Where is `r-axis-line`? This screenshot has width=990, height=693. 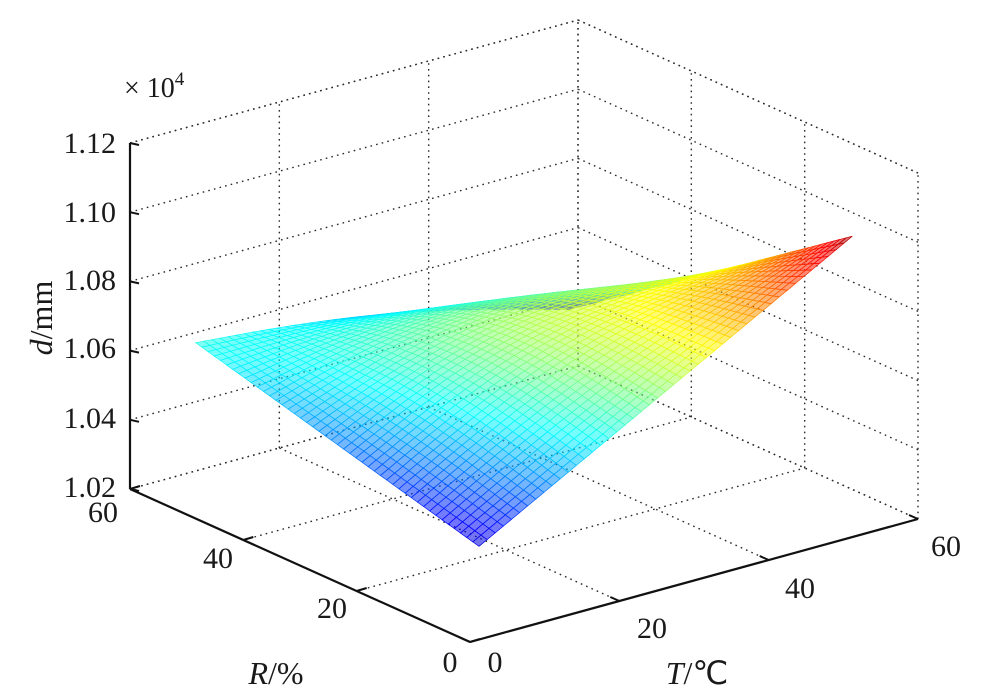
r-axis-line is located at coordinates (300, 565).